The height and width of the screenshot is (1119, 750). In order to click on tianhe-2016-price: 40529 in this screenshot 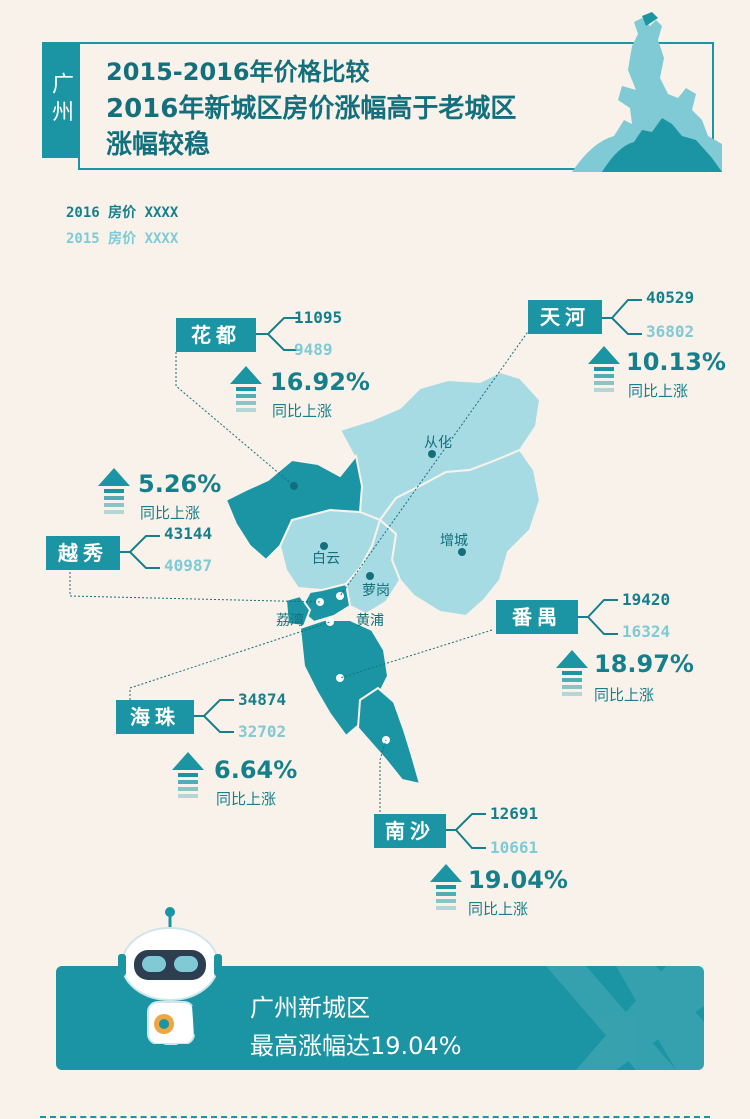, I will do `click(670, 297)`.